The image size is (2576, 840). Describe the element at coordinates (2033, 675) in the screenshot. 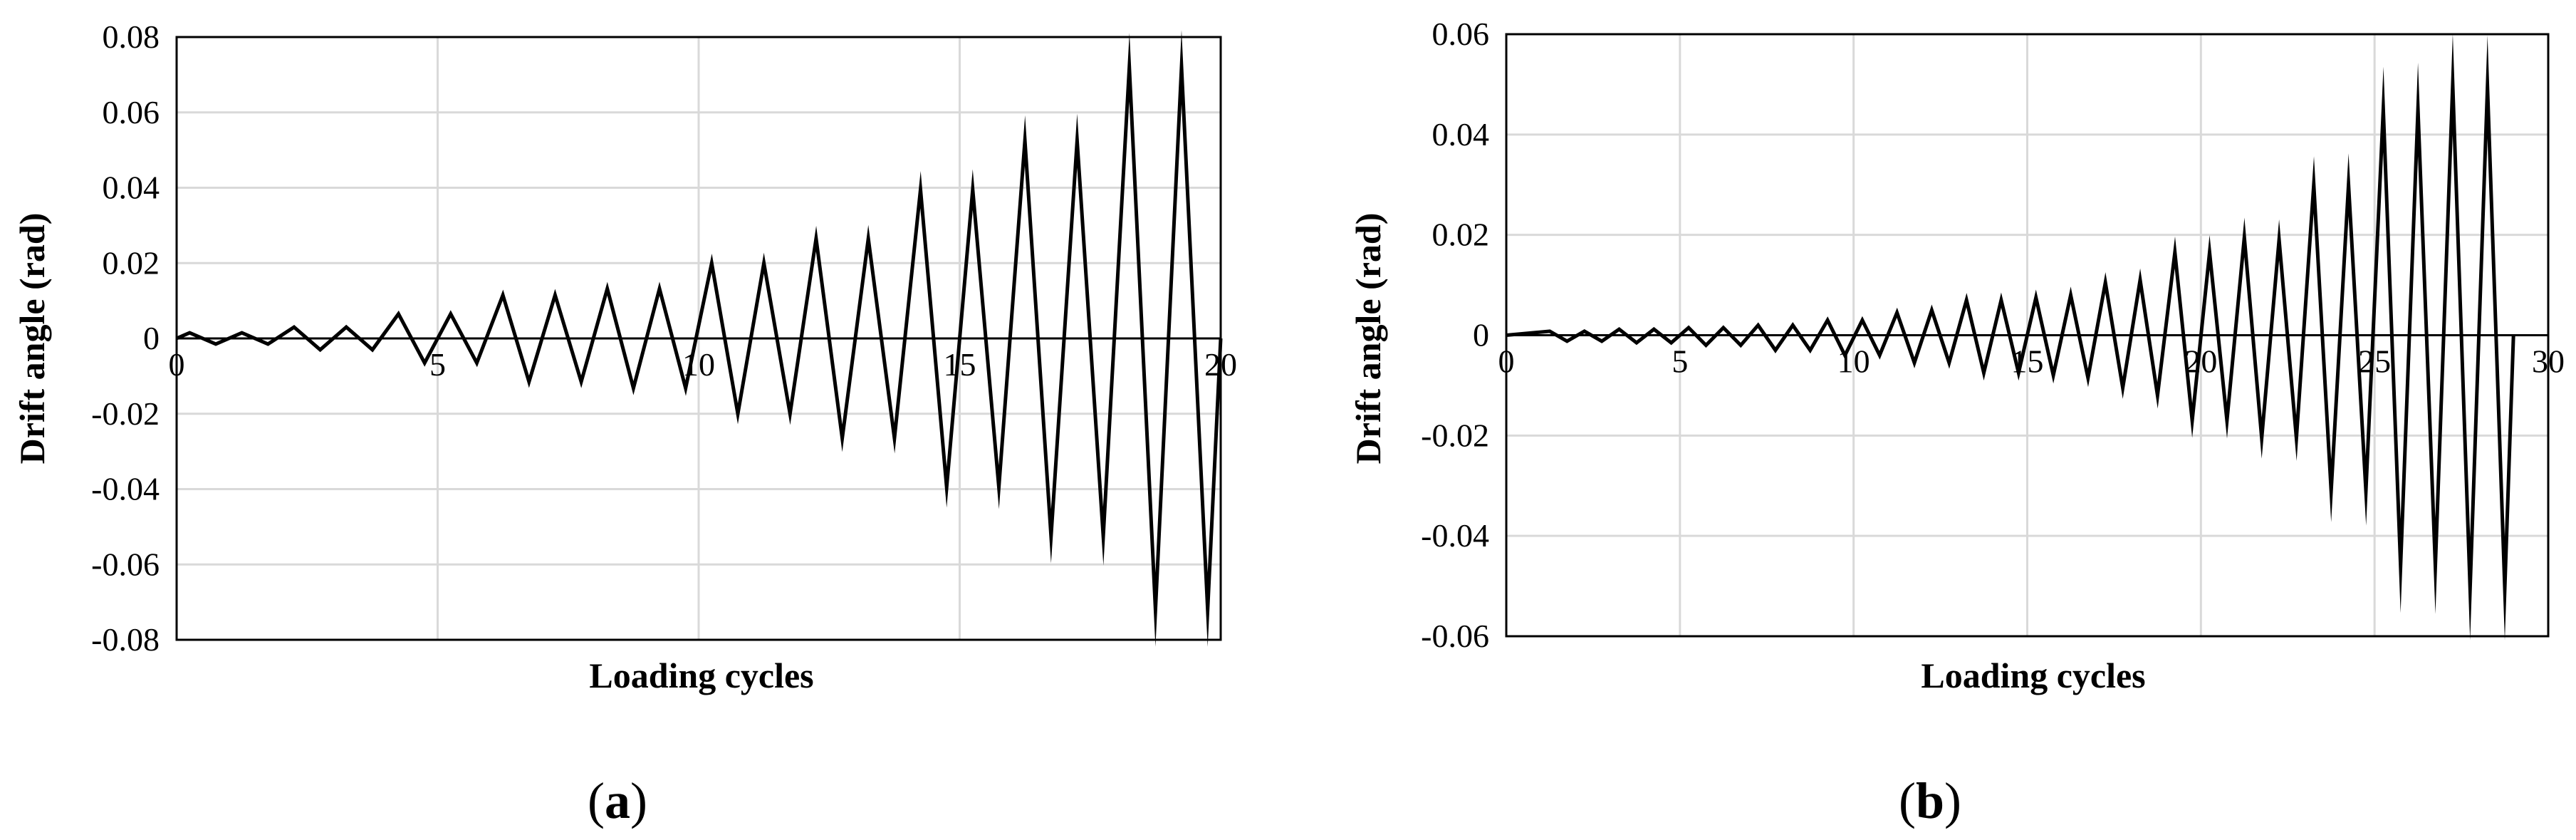

I see `chart-b-x-axis-title: Loading cycles` at that location.